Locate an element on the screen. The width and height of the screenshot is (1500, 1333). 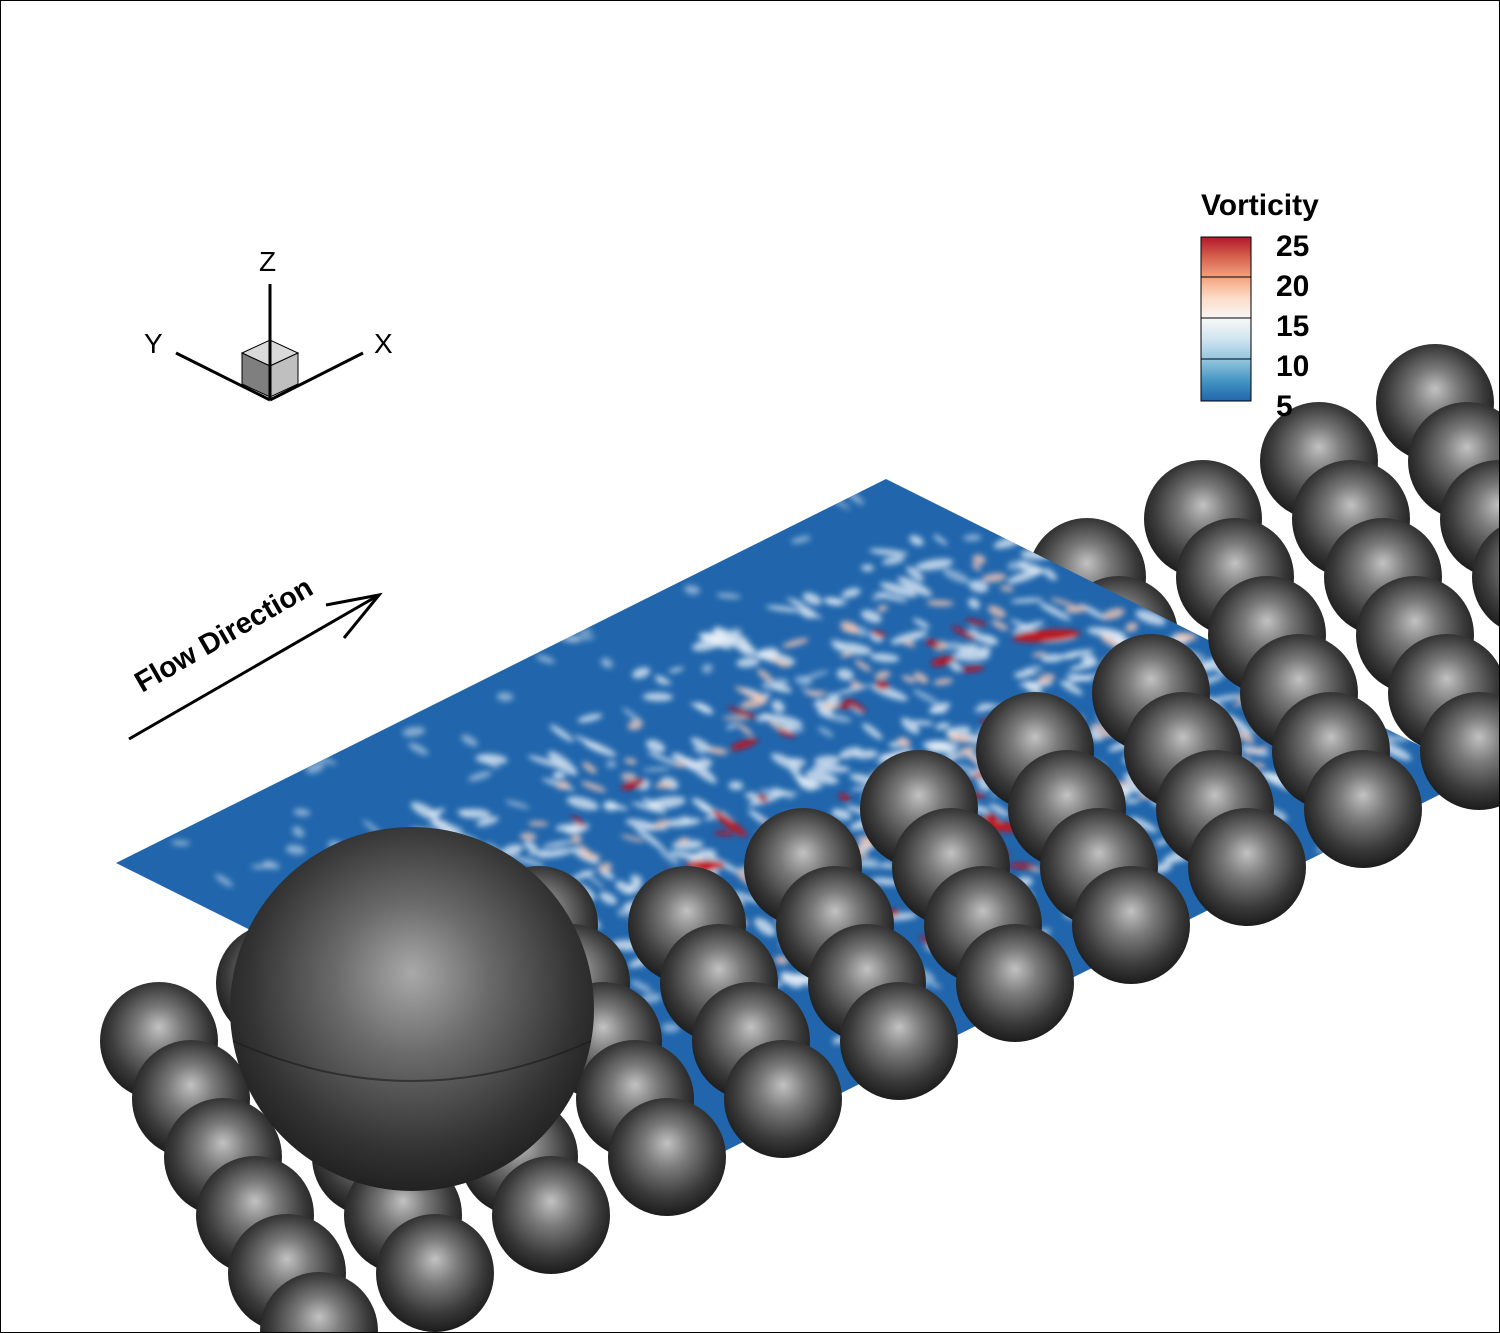
flow-direction-arrow: Flow Direction is located at coordinates (255, 656).